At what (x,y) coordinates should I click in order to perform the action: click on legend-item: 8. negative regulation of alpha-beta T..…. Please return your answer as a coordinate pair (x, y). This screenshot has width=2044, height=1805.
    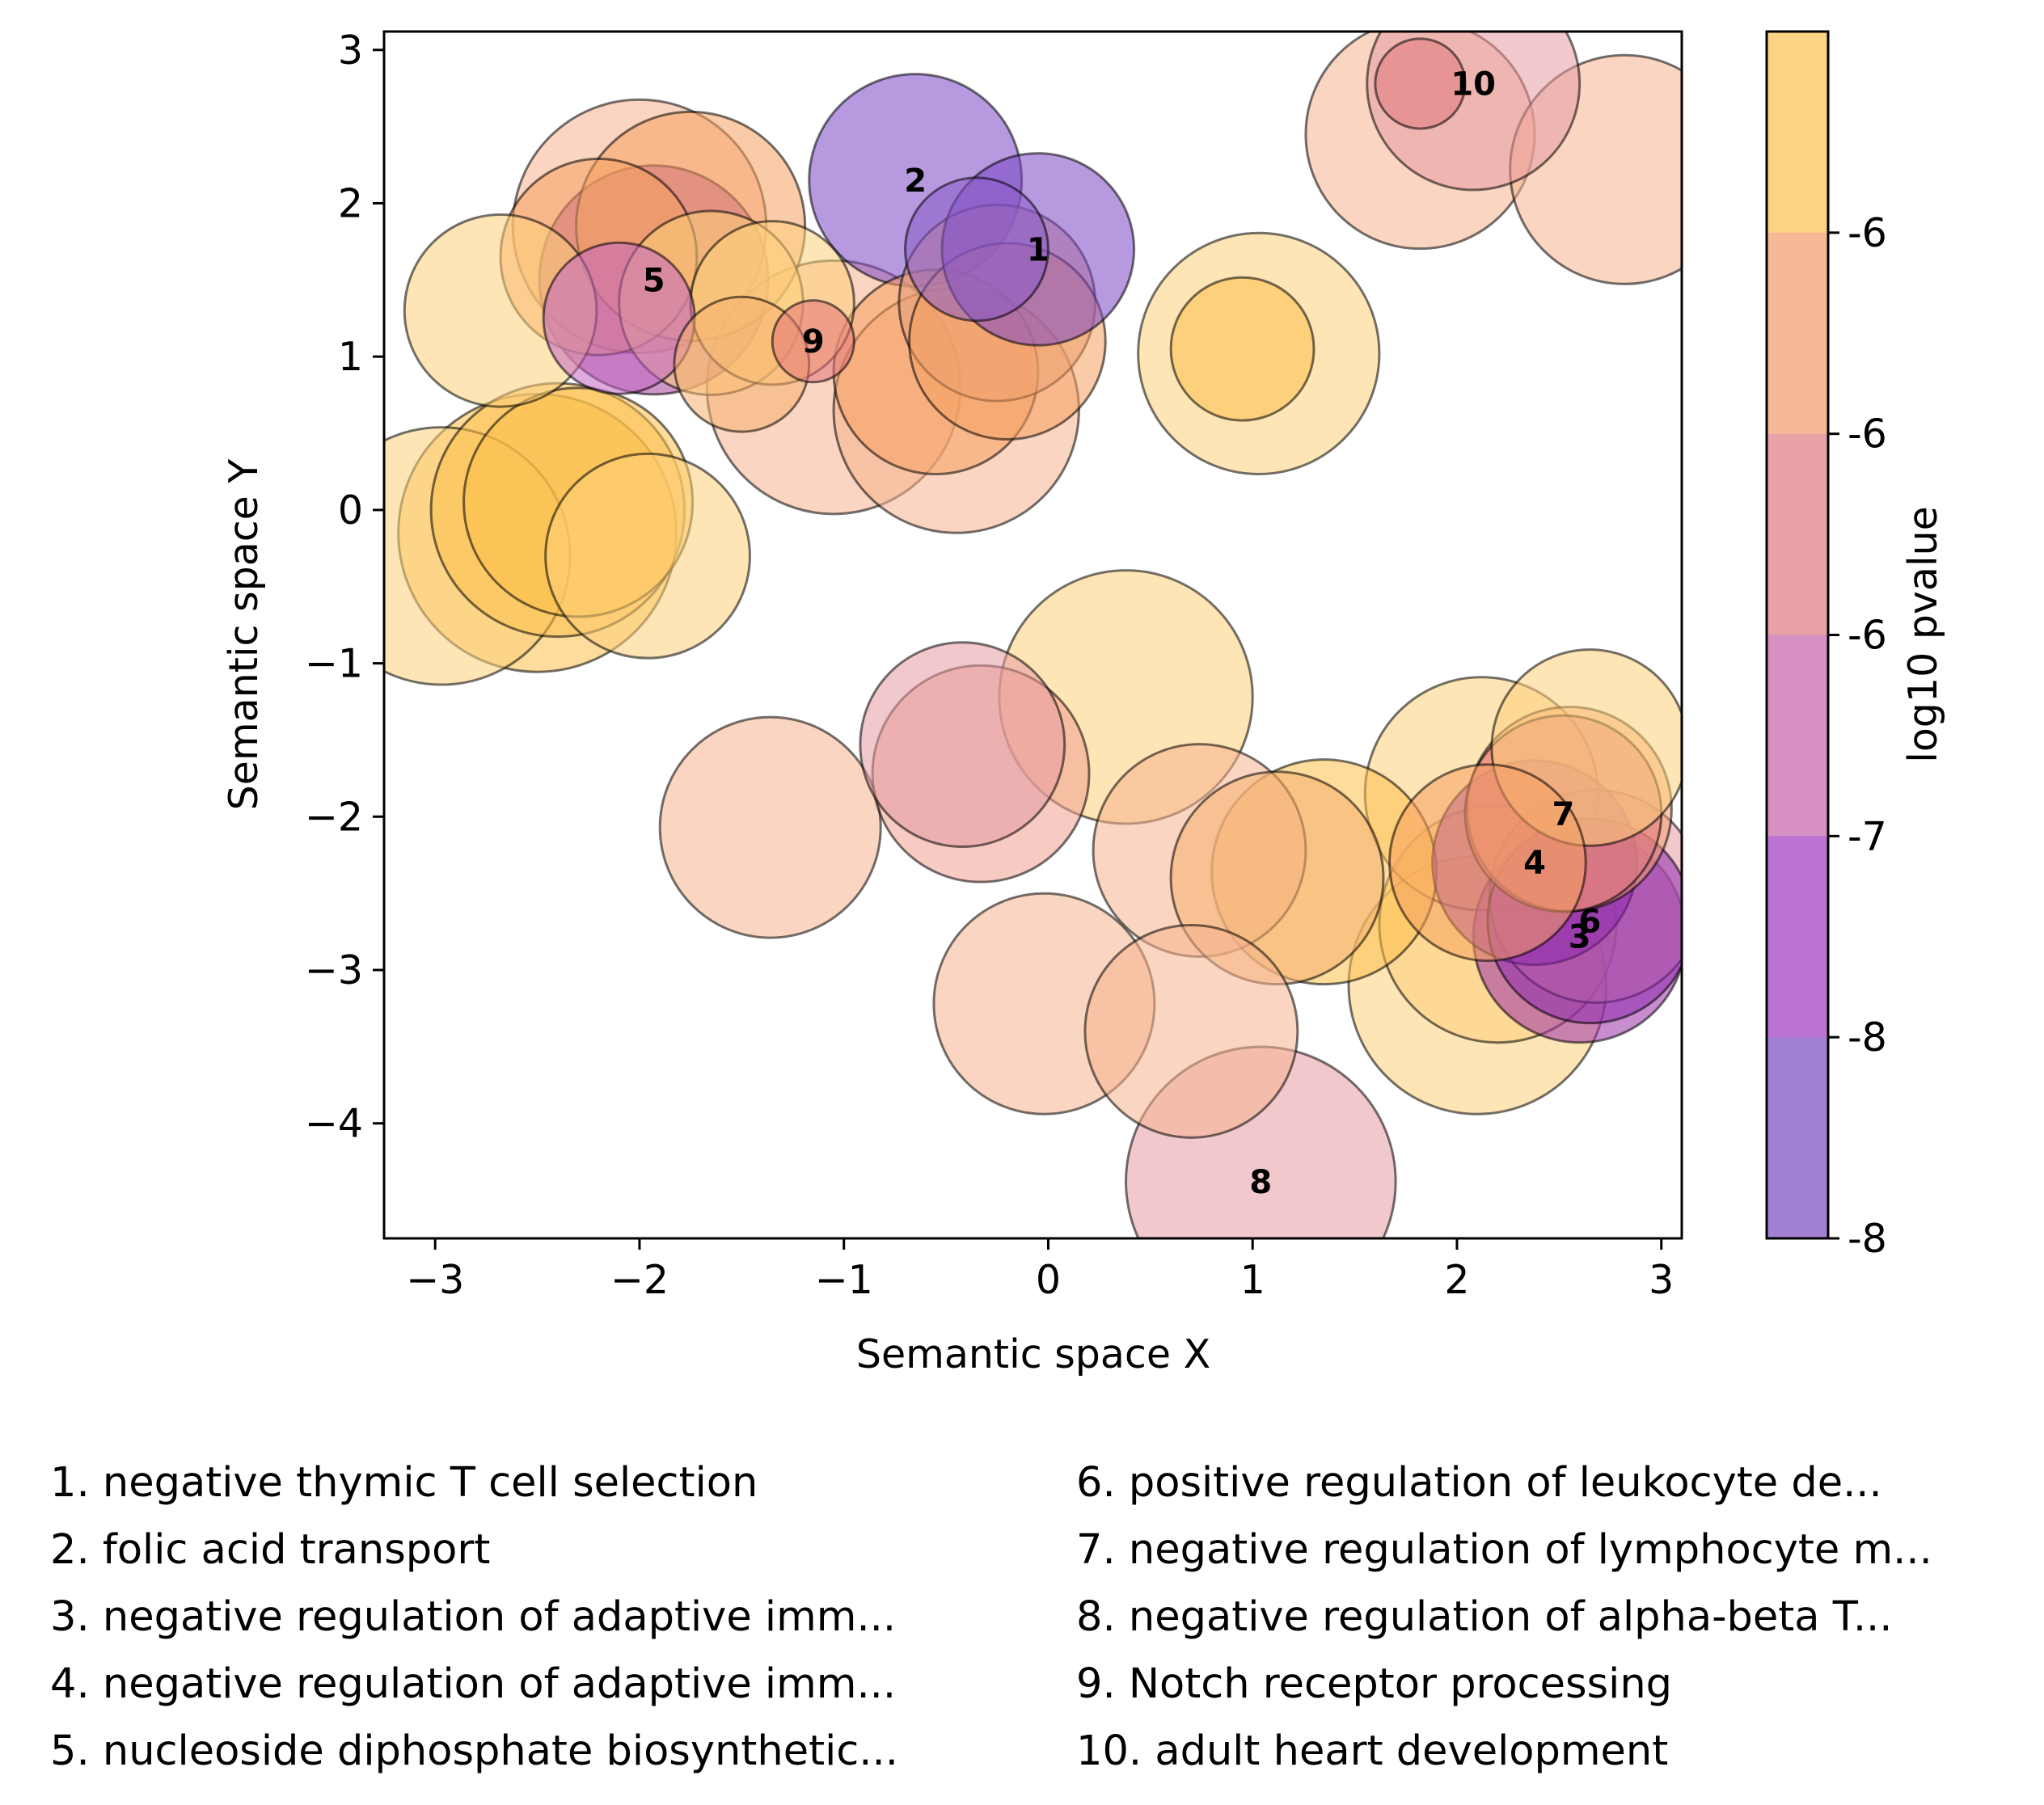
    Looking at the image, I should click on (1484, 1617).